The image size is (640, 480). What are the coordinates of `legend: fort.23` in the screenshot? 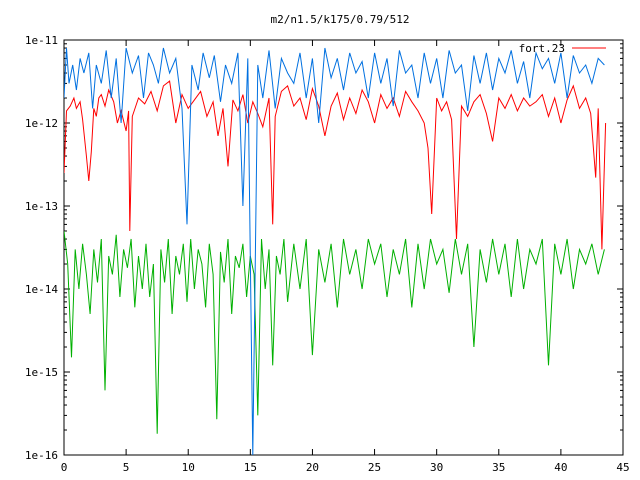 It's located at (562, 48).